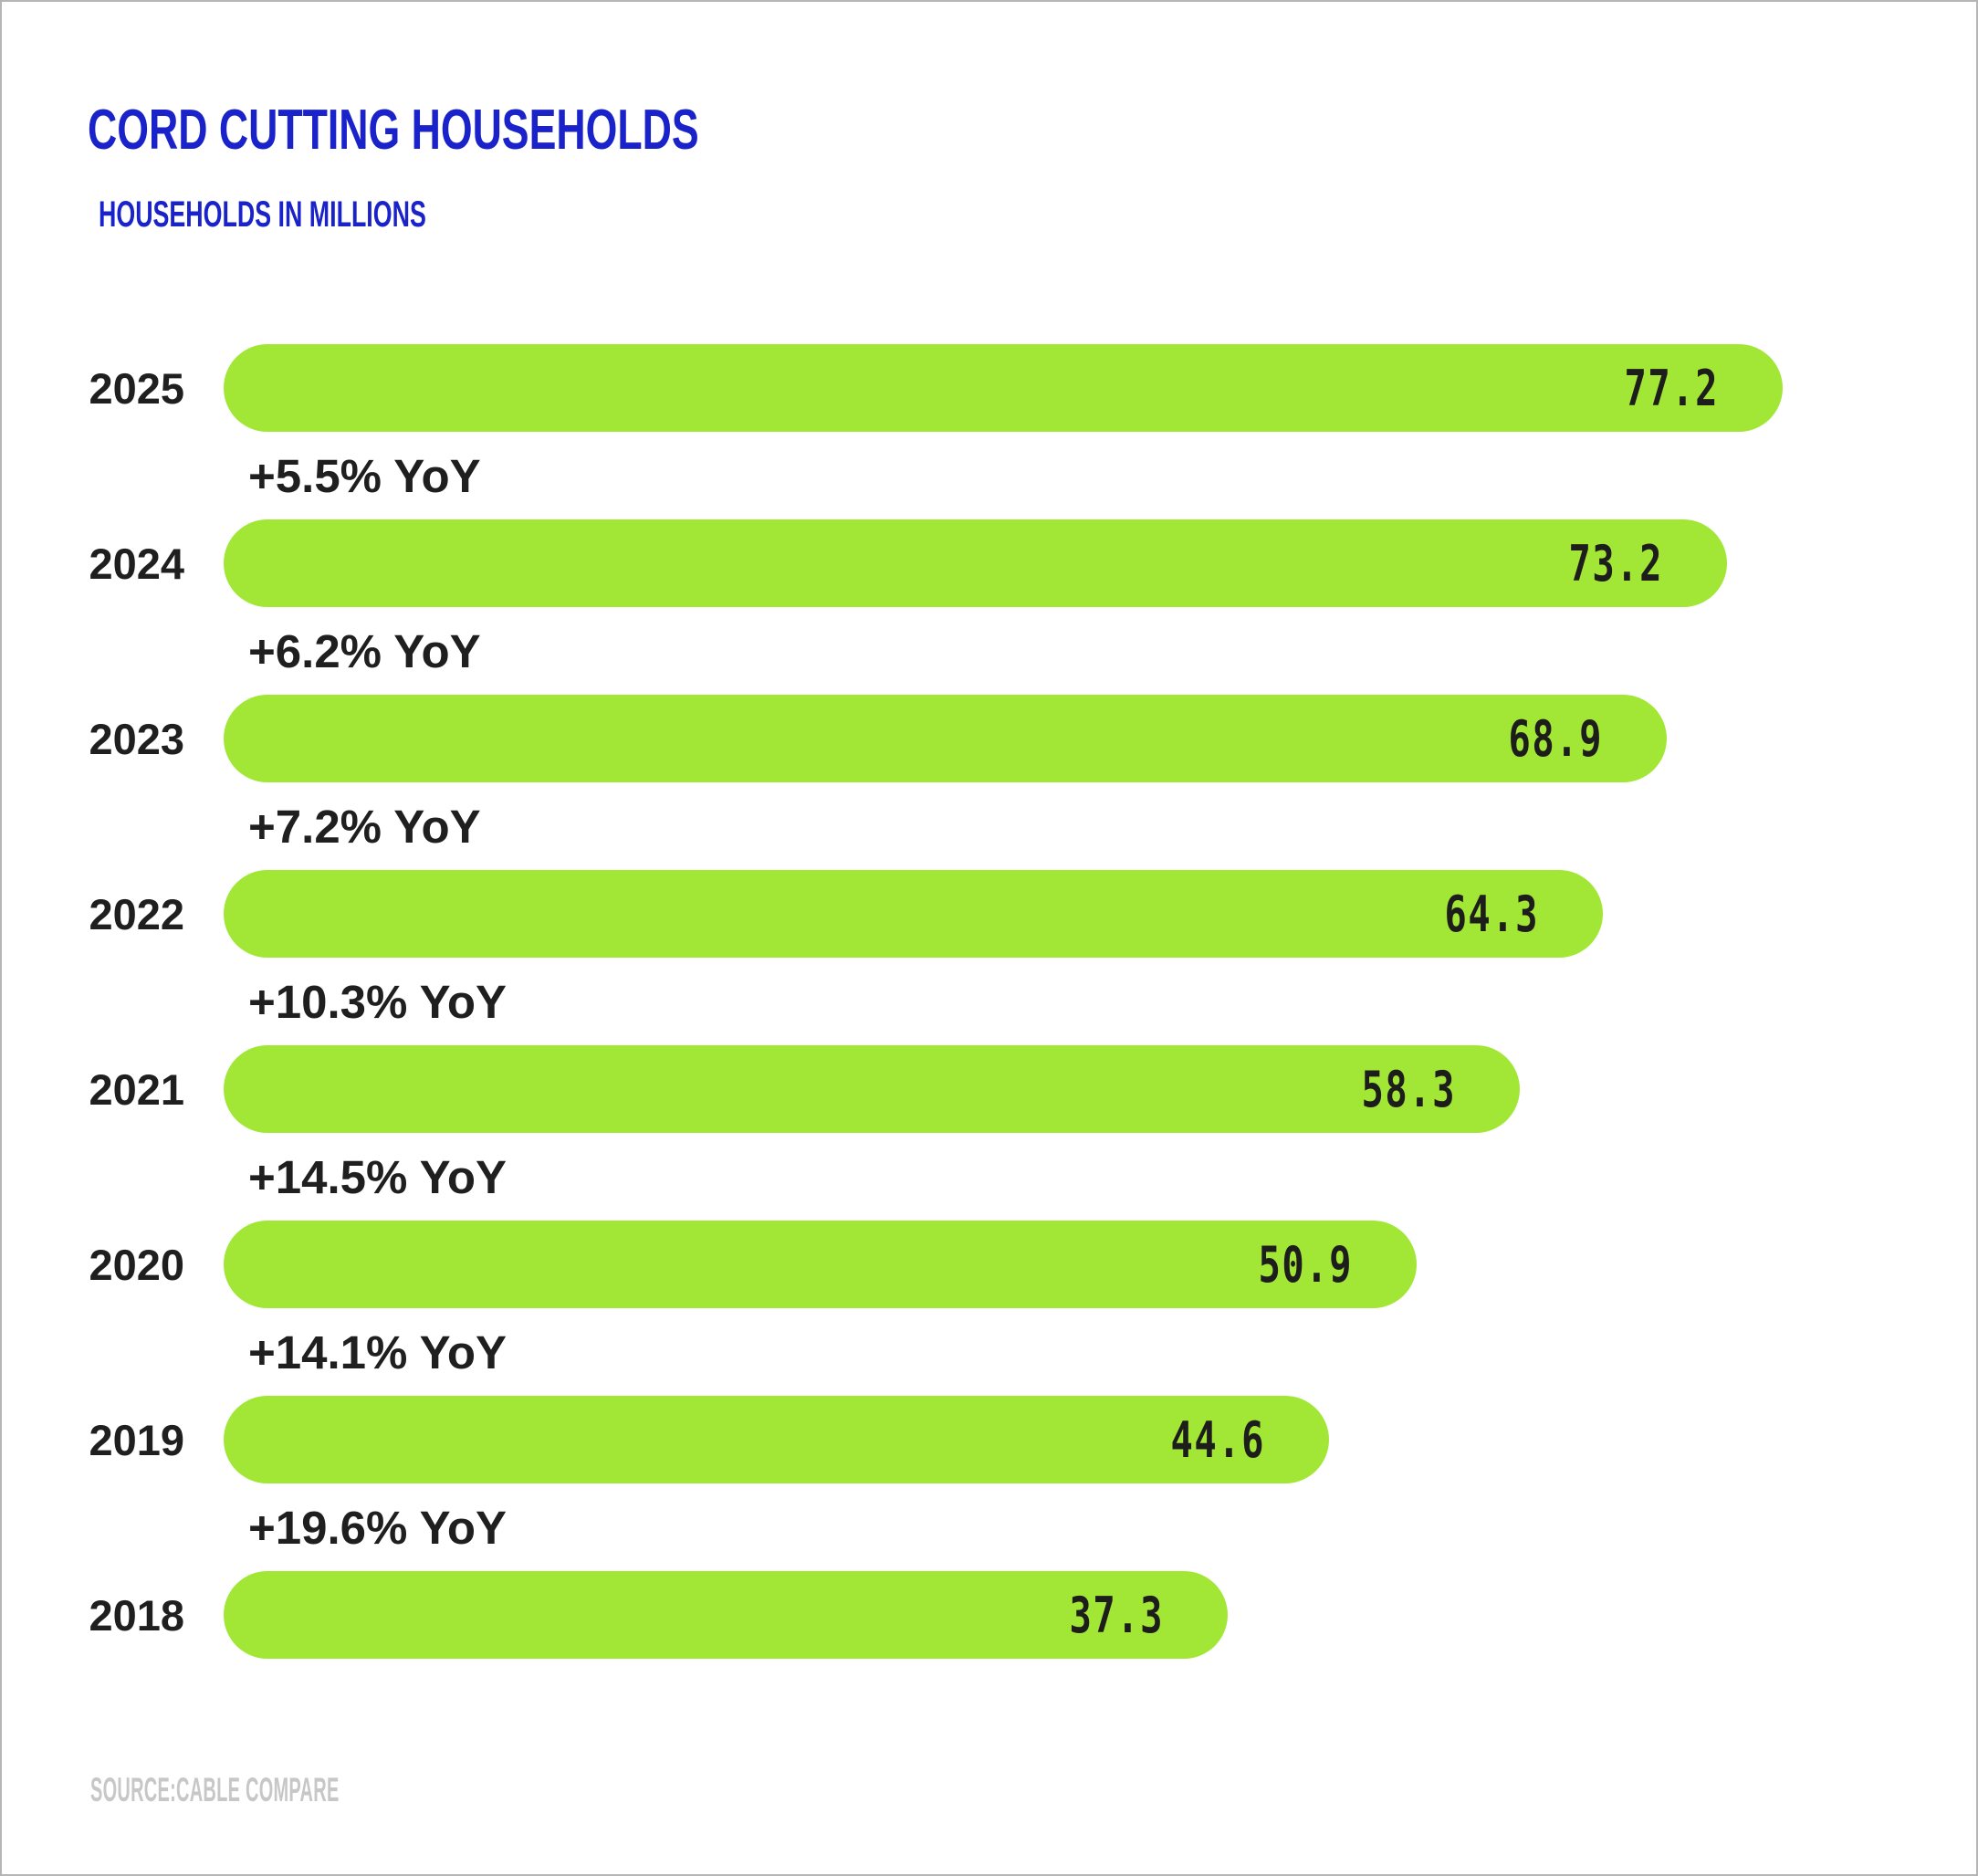  Describe the element at coordinates (1616, 563) in the screenshot. I see `bar-value-label: 73.2` at that location.